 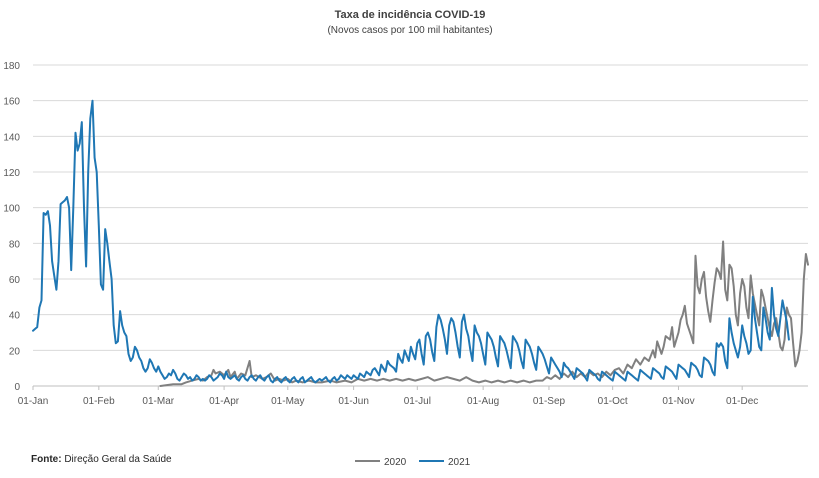 I want to click on y-tick-label: 80, so click(x=15, y=244).